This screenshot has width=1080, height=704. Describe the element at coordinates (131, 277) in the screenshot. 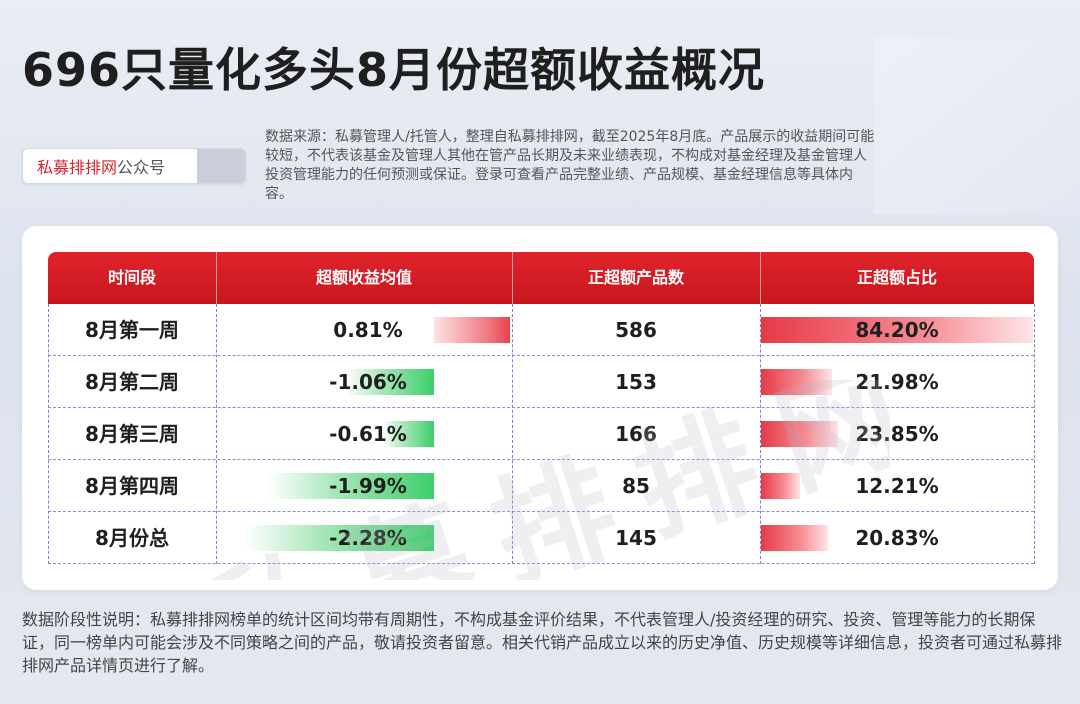

I see `header-period: 时间段` at that location.